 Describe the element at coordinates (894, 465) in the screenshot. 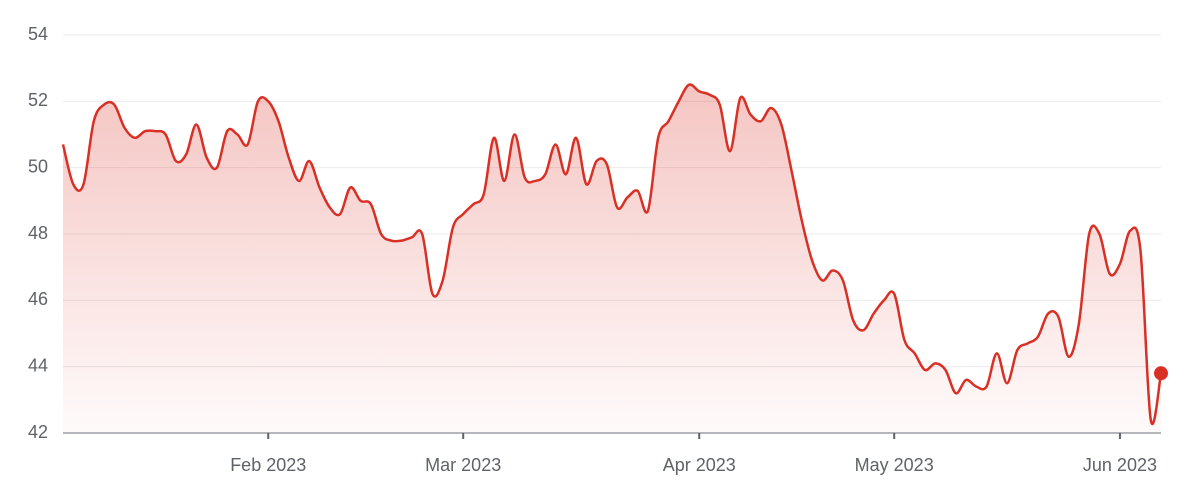

I see `x-tick-label: May 2023` at that location.